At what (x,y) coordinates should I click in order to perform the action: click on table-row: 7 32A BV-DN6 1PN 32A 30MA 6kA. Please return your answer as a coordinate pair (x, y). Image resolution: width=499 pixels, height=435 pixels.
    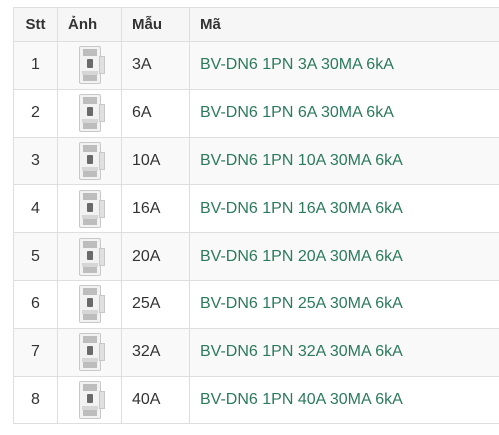
    Looking at the image, I should click on (256, 352).